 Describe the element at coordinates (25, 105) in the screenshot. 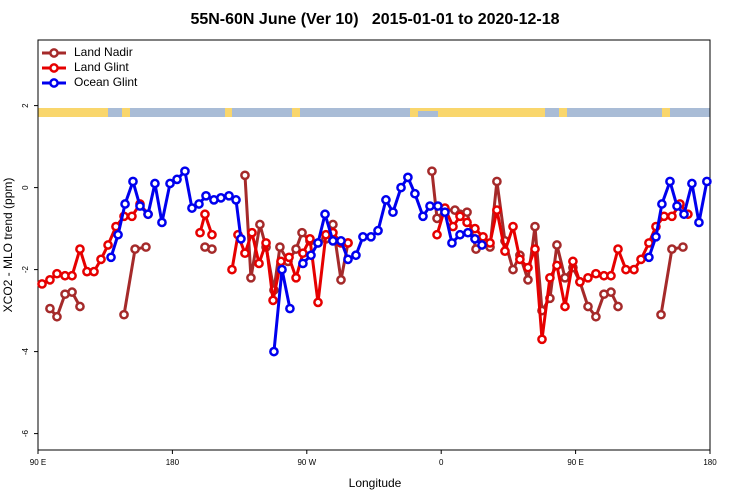

I see `y-tick-label: 2` at that location.